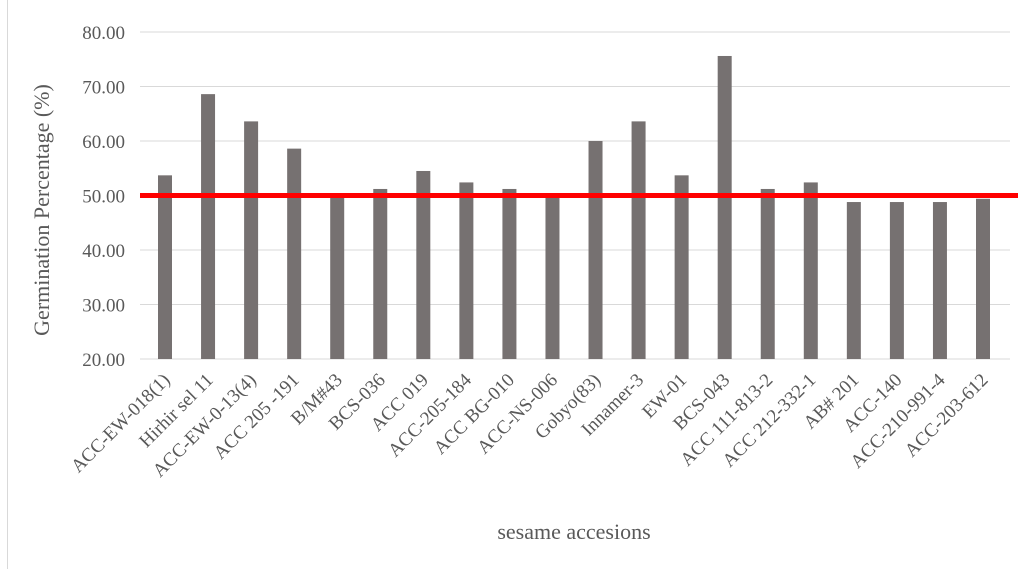 The image size is (1018, 569). I want to click on y-tick-label: 20.00, so click(103, 360).